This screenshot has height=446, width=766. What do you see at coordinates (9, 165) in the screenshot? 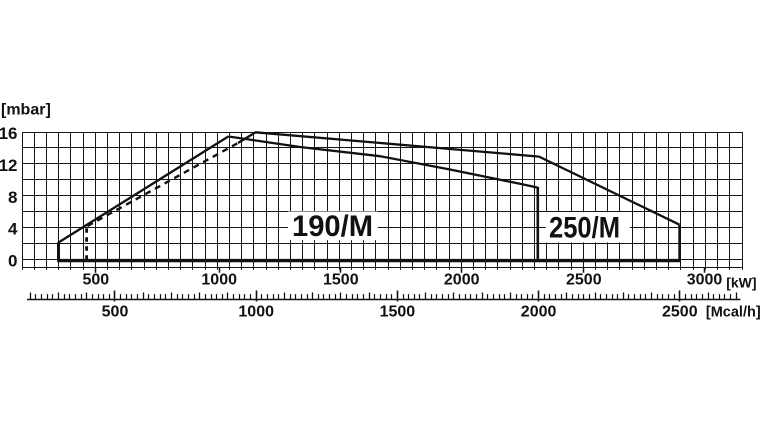
I see `svg-text: 12` at bounding box center [9, 165].